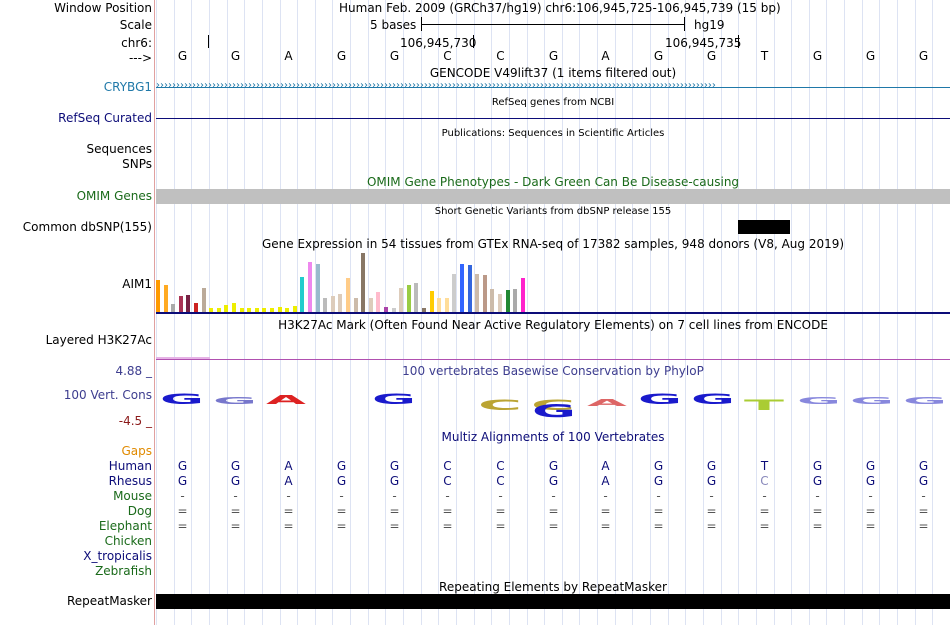 This screenshot has height=625, width=950. I want to click on gtex-expression-chart, so click(346, 282).